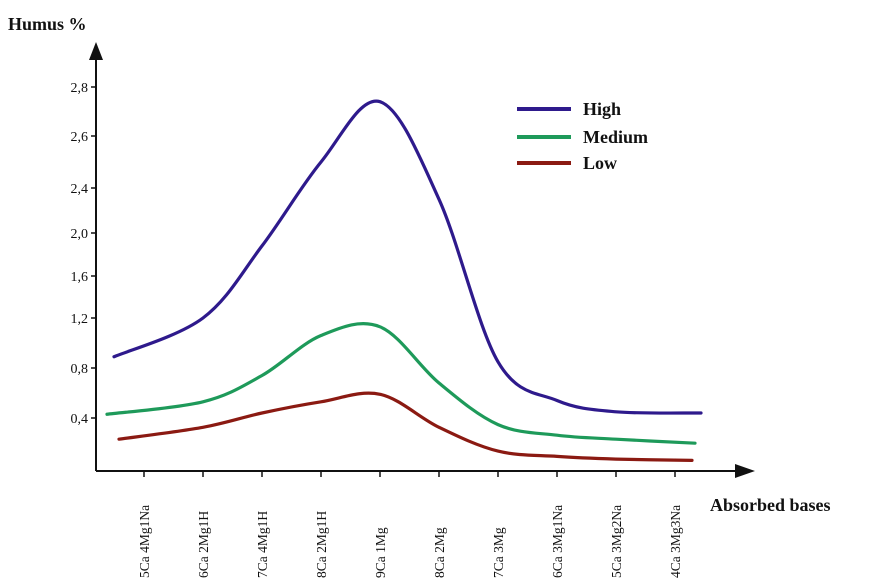  I want to click on series-line-low, so click(405, 426).